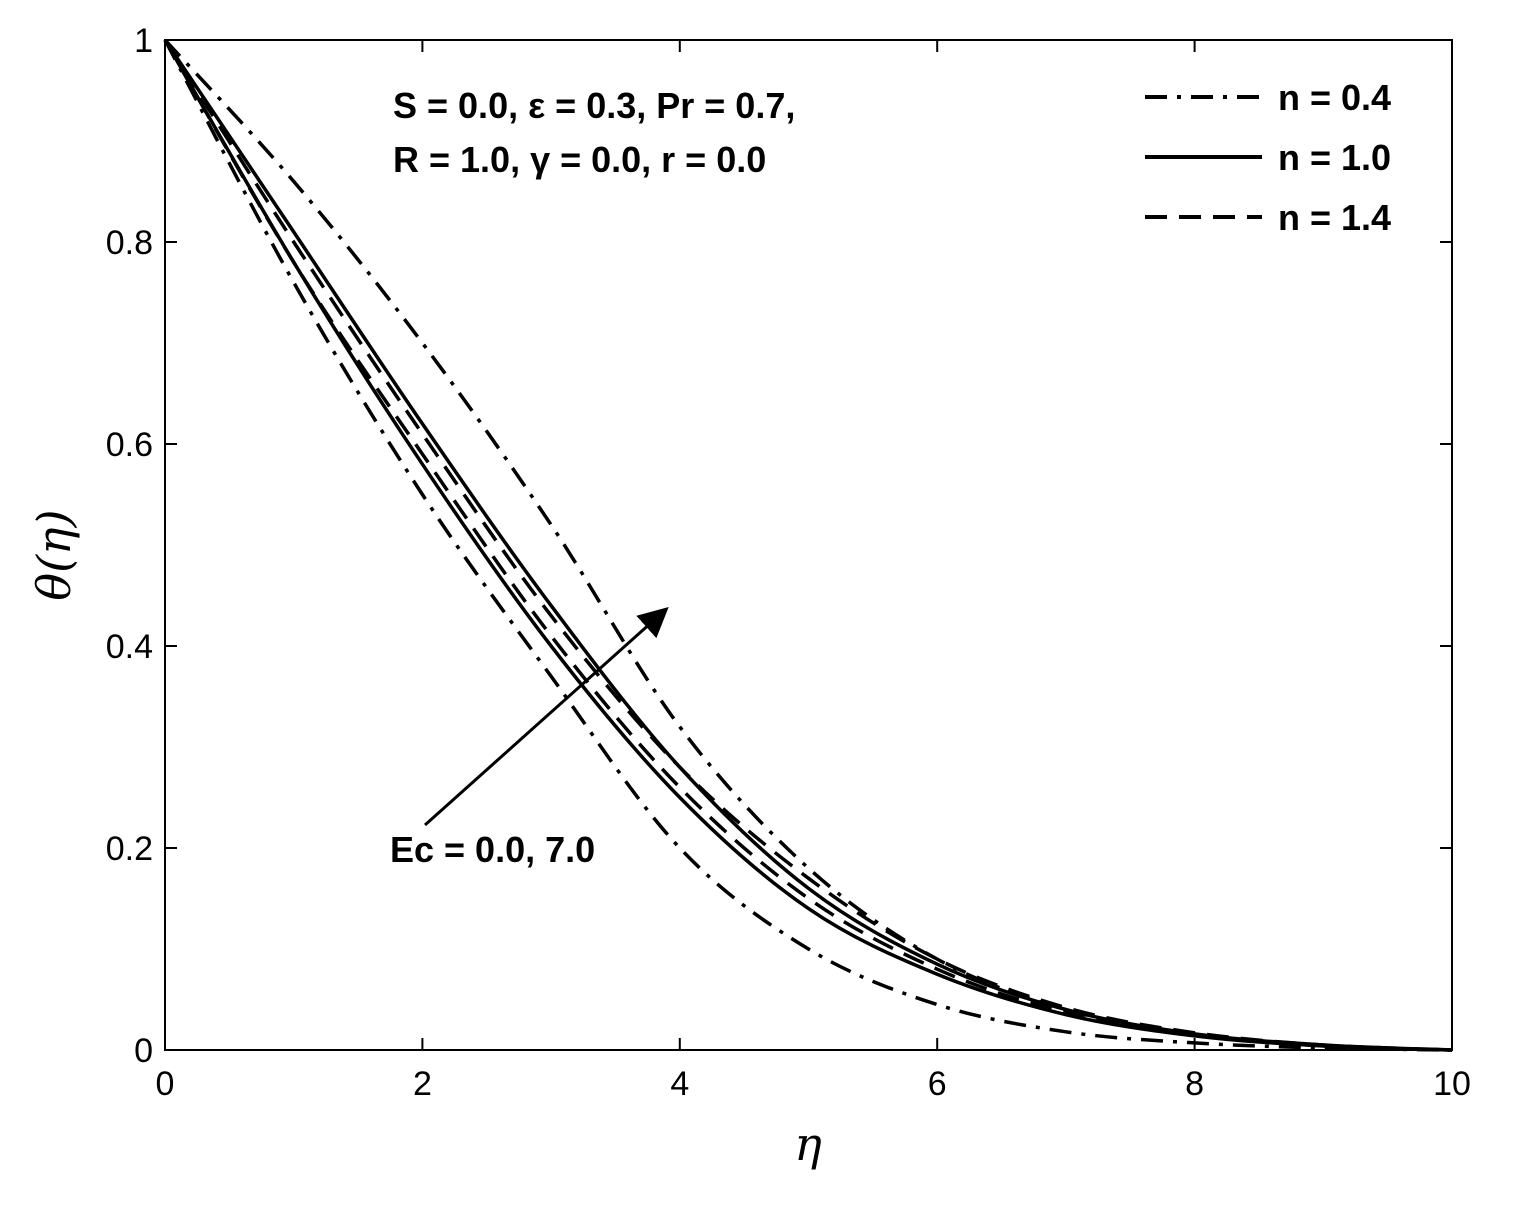  Describe the element at coordinates (579, 159) in the screenshot. I see `params-annotation-line2: R = 1.0, γ = 0.0, r = 0.0` at that location.